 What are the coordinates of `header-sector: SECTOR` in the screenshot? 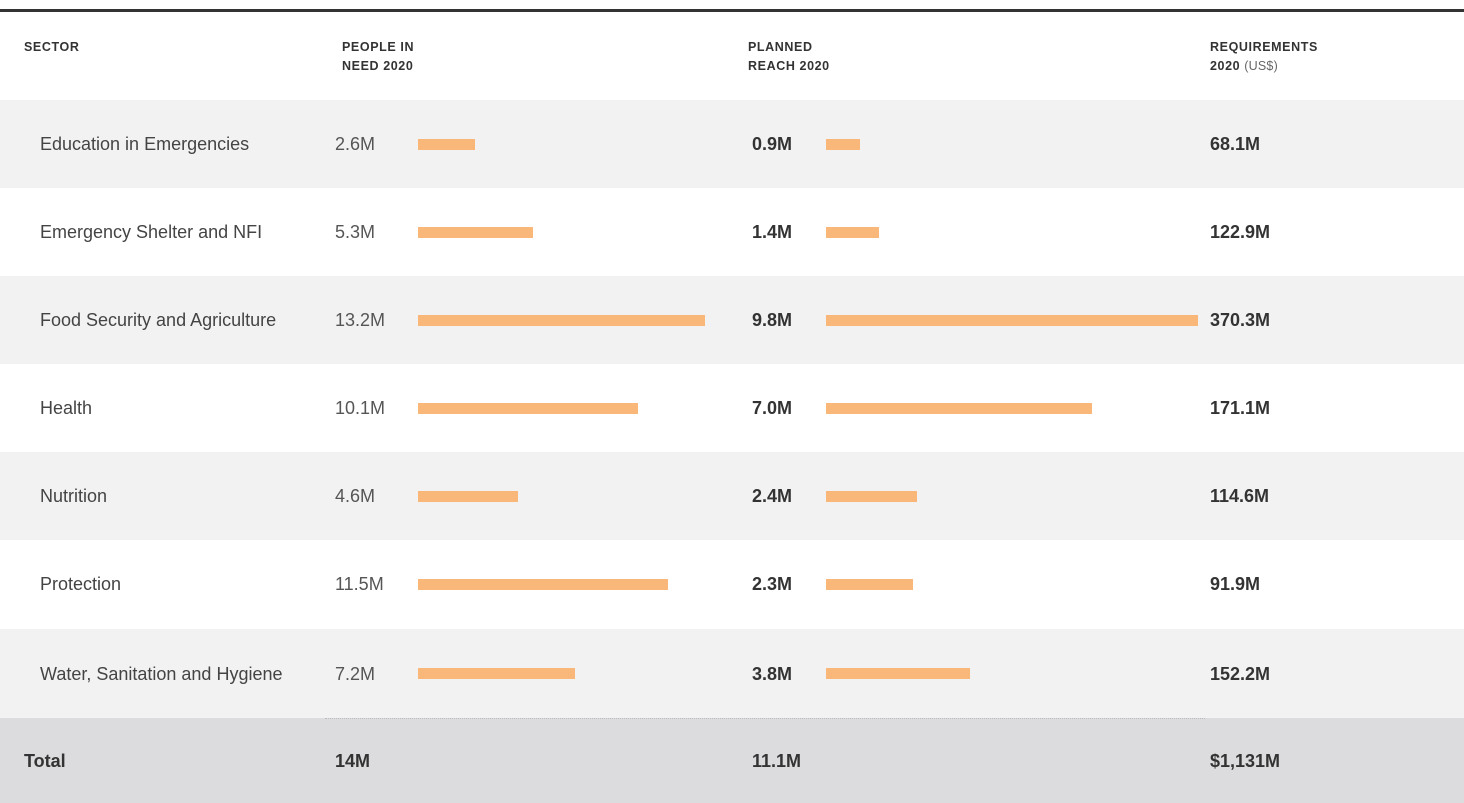 It's located at (52, 47).